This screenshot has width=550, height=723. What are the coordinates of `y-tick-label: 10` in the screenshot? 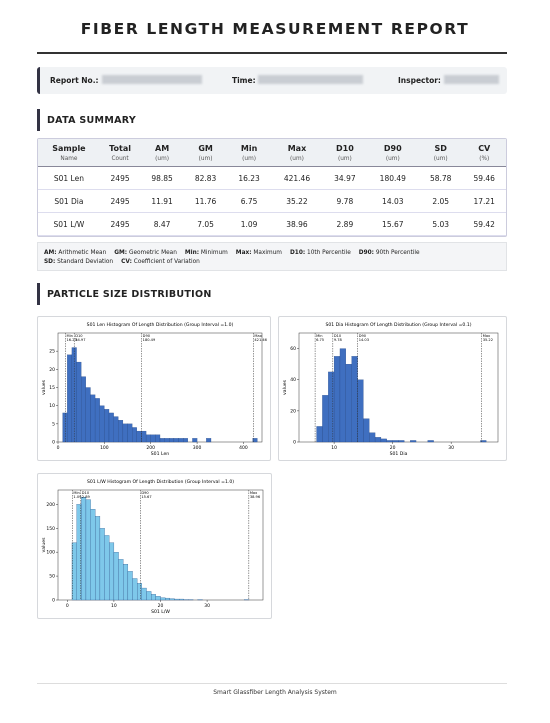 It's located at (52, 406).